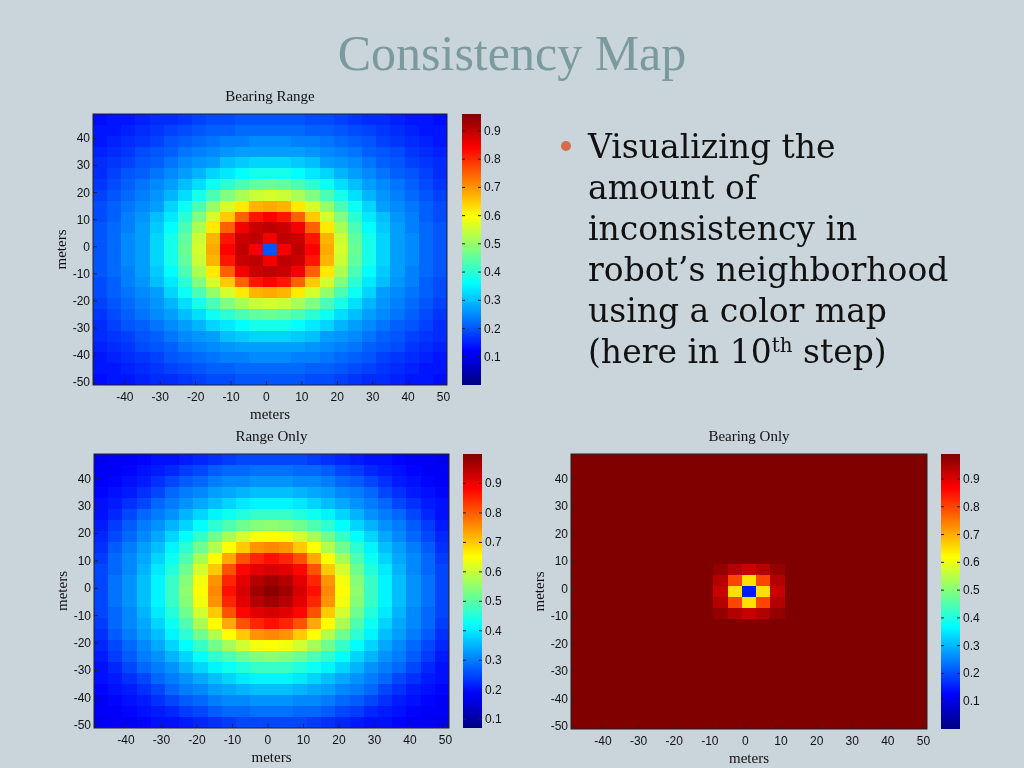 This screenshot has height=768, width=1024. I want to click on chart-title: Bearing Range, so click(270, 96).